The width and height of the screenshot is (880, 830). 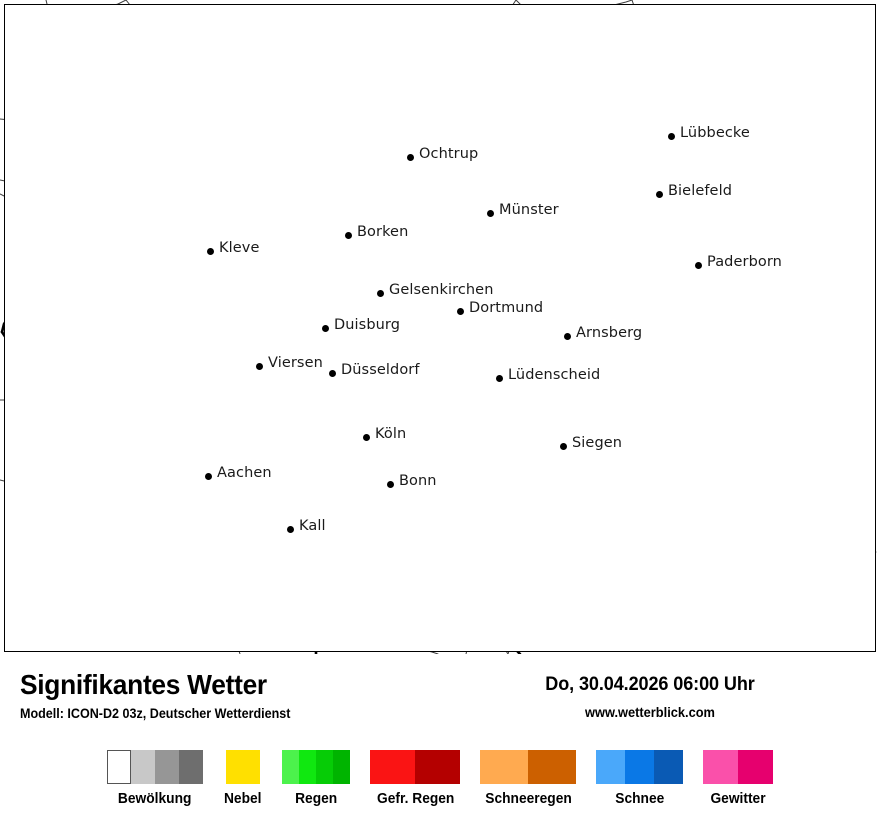 What do you see at coordinates (143, 684) in the screenshot?
I see `page-title: Signifikantes Wetter` at bounding box center [143, 684].